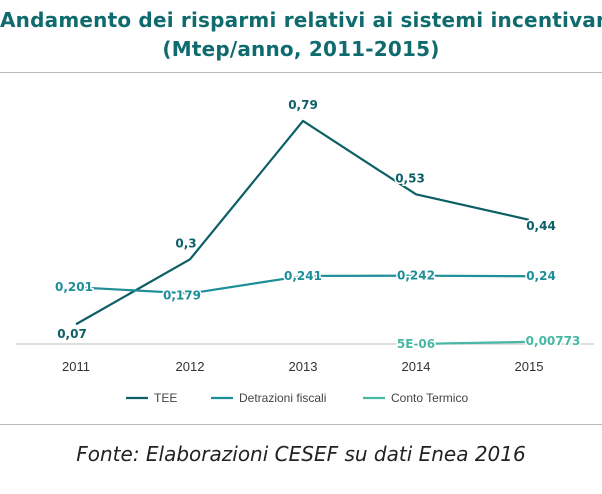 This screenshot has width=602, height=494. Describe the element at coordinates (72, 334) in the screenshot. I see `data-label-tee-2011: 0,07` at that location.